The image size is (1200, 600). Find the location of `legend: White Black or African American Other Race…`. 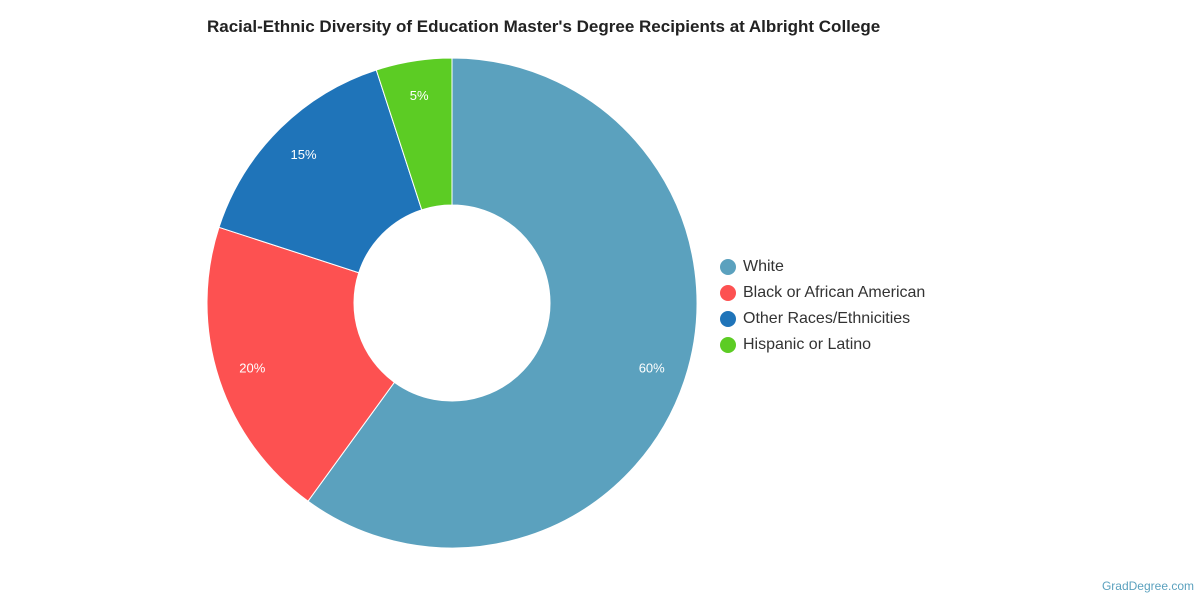

legend: White Black or African American Other Race… is located at coordinates (822, 306).